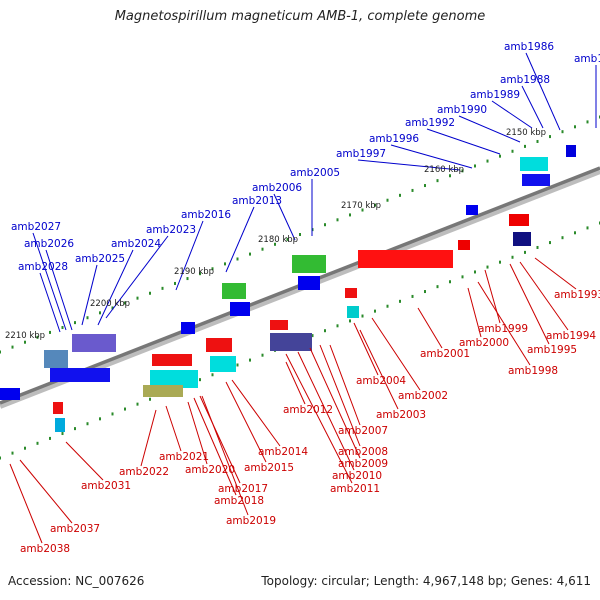 The height and width of the screenshot is (600, 600). Describe the element at coordinates (243, 489) in the screenshot. I see `gene-label-amb2017: amb2017` at that location.